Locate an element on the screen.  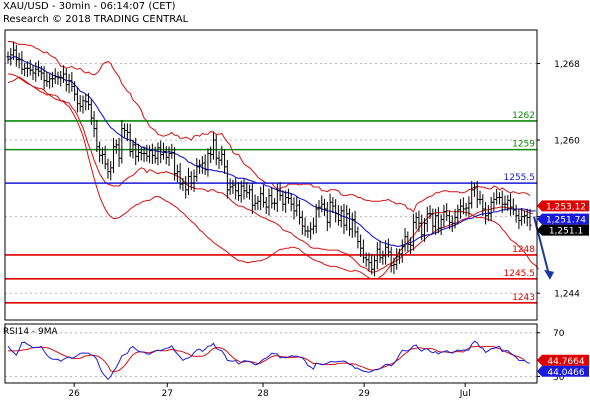
time-tick-label: 27 is located at coordinates (167, 394).